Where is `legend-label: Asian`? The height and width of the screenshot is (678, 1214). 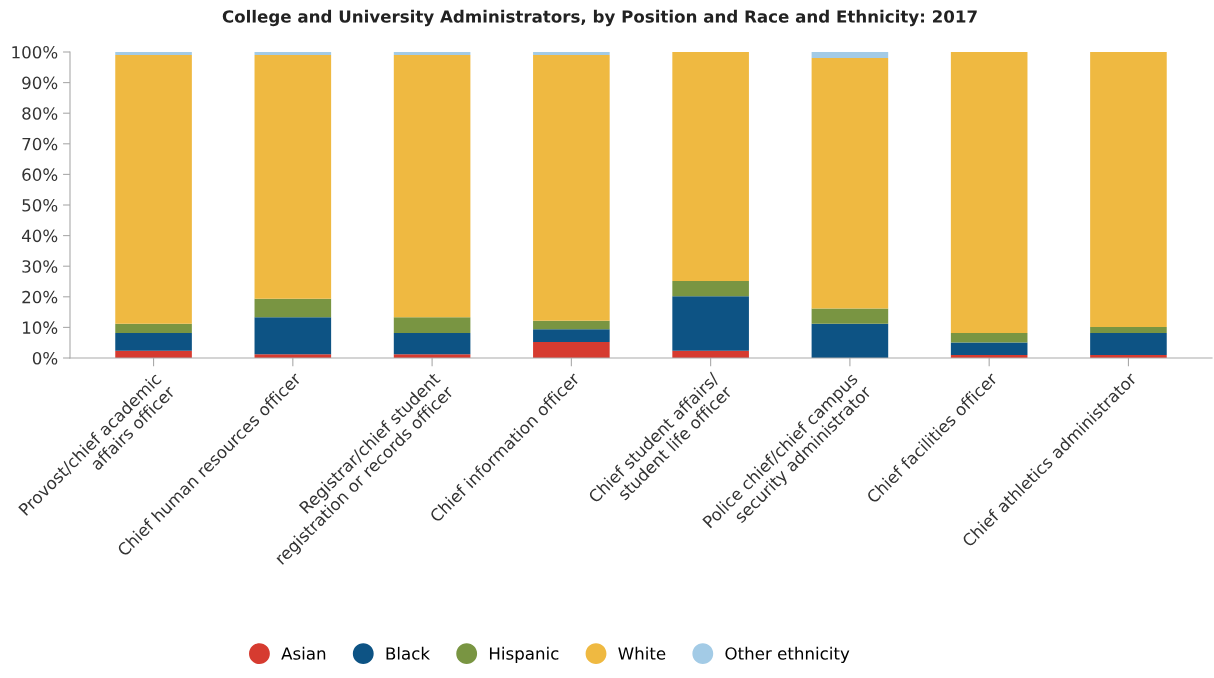 legend-label: Asian is located at coordinates (303, 653).